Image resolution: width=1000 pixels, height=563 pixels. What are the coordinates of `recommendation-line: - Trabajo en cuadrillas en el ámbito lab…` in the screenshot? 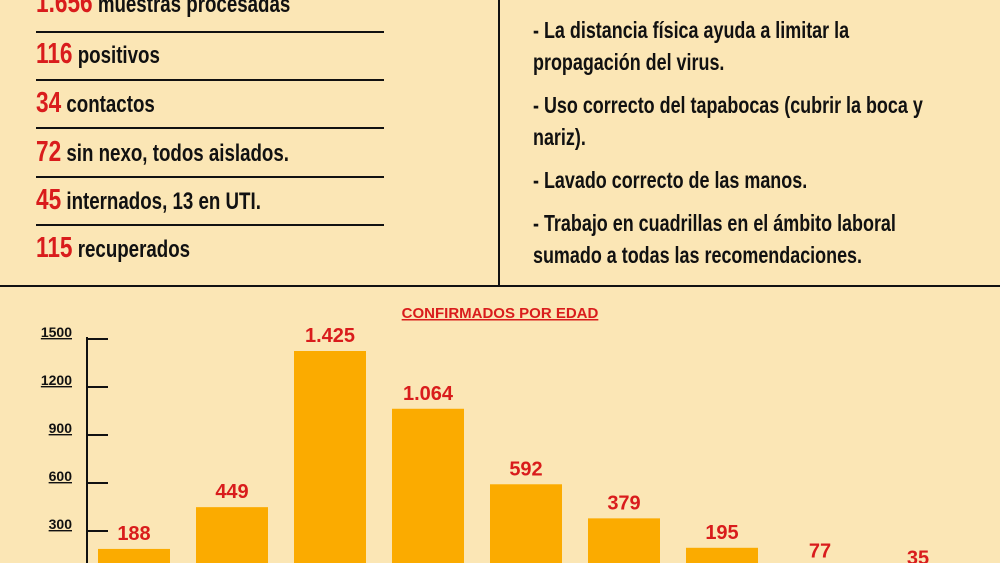 It's located at (714, 223).